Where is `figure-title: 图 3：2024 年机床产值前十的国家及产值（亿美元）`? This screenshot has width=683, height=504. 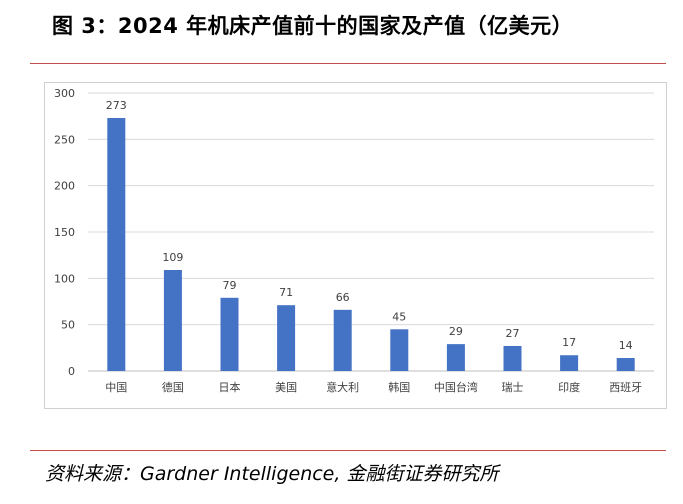
figure-title: 图 3：2024 年机床产值前十的国家及产值（亿美元） is located at coordinates (313, 26).